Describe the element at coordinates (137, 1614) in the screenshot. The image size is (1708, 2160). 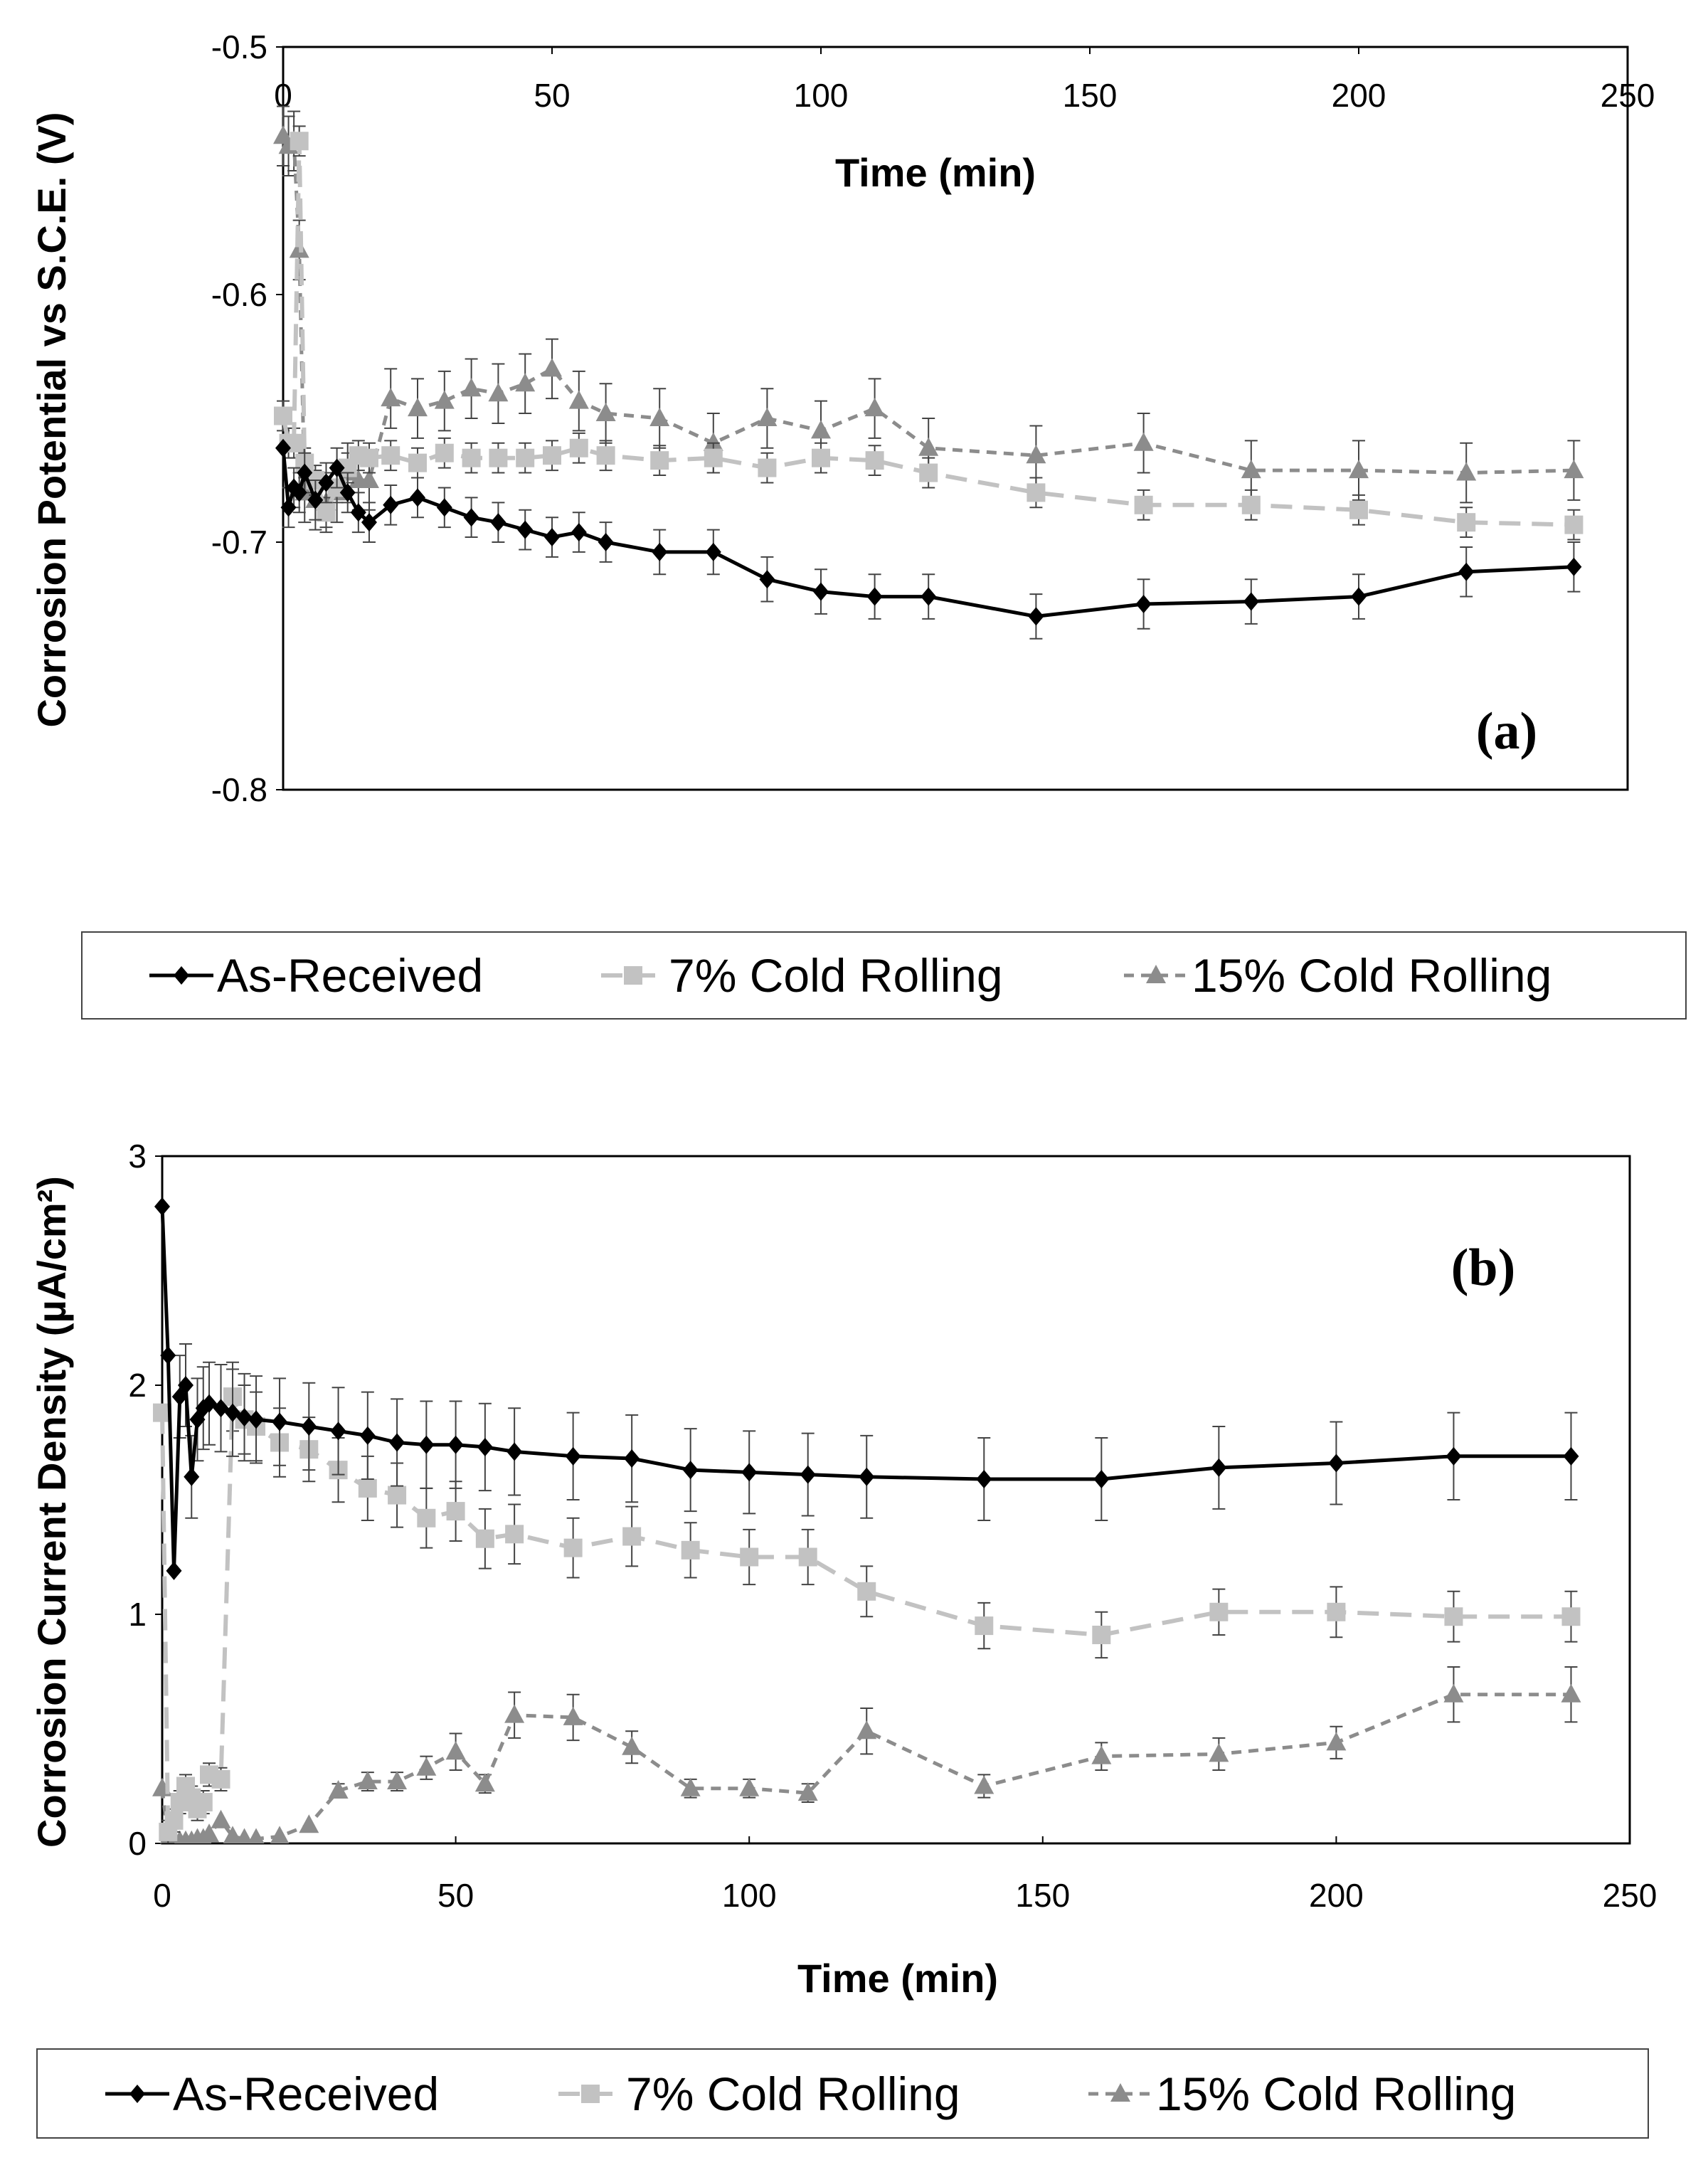
I see `y-tick-label: 1` at that location.